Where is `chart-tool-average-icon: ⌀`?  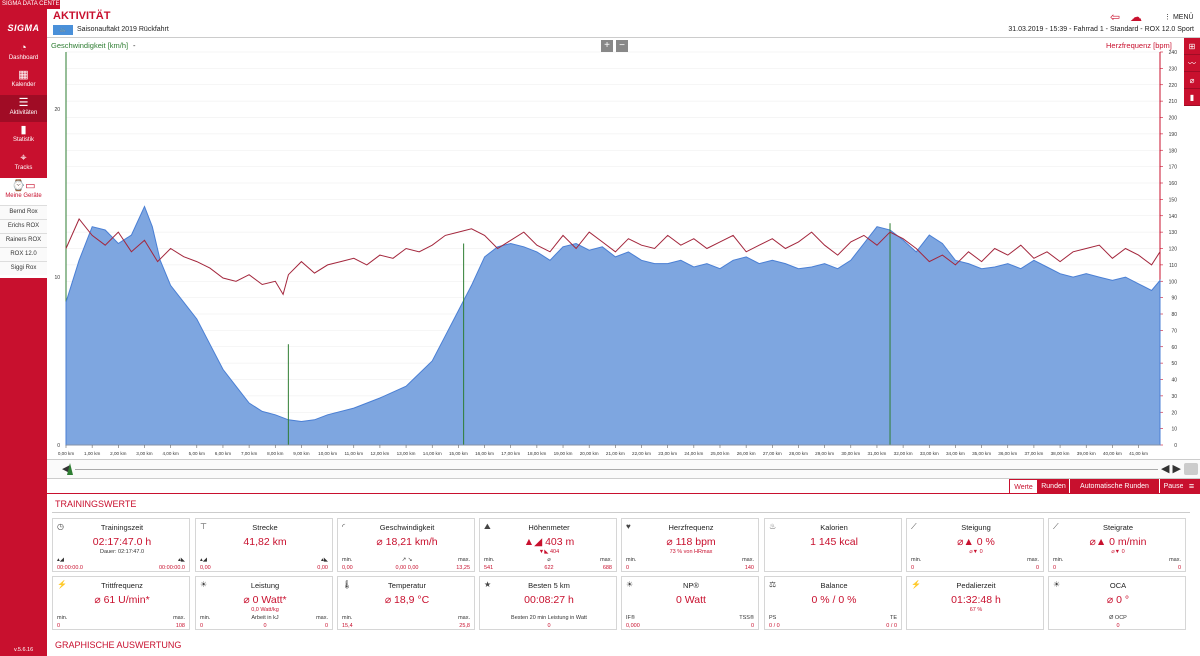
chart-tool-average-icon: ⌀ is located at coordinates (1192, 80).